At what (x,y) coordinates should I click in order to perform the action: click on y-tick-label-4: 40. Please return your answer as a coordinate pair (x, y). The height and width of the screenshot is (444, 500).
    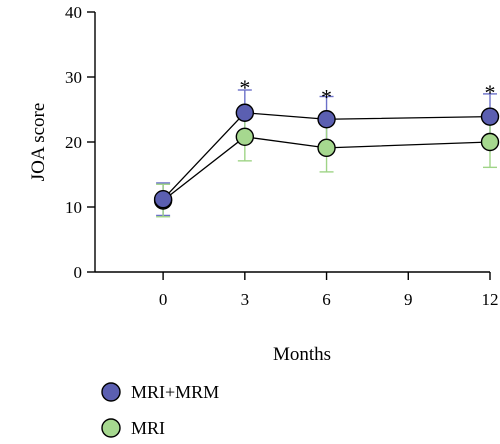
    Looking at the image, I should click on (73, 12).